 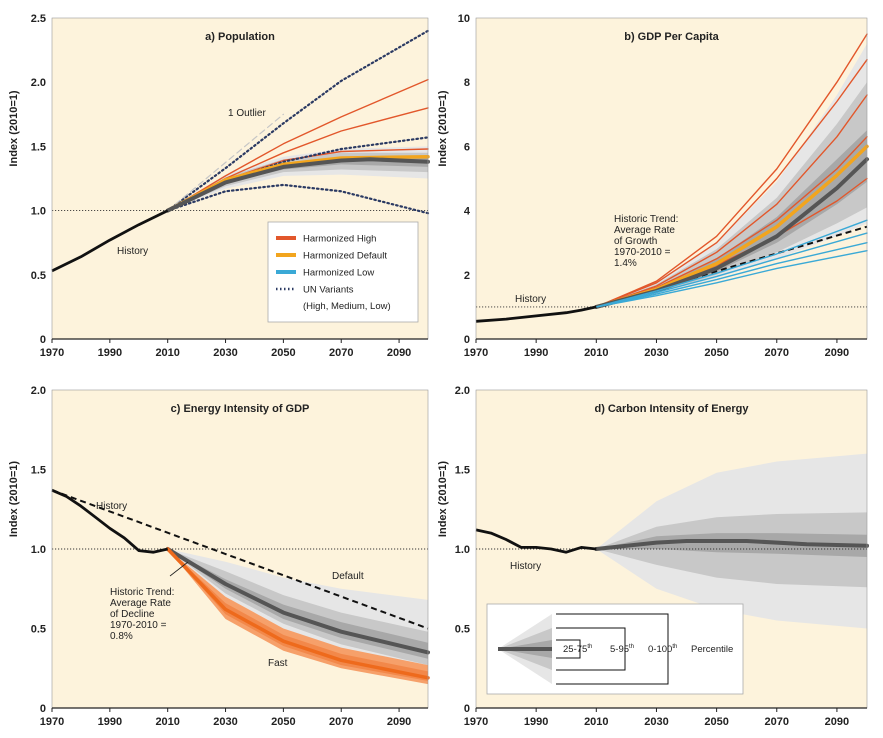 What do you see at coordinates (577, 649) in the screenshot?
I see `percentile-label: 25-75th` at bounding box center [577, 649].